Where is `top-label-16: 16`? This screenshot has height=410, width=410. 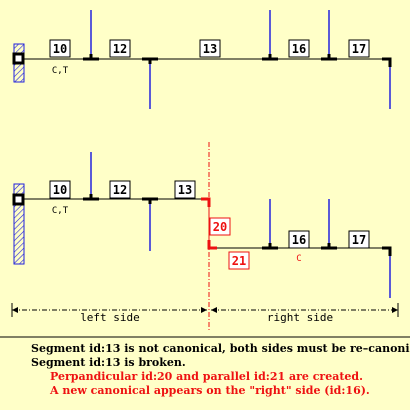
top-label-16: 16 is located at coordinates (299, 49).